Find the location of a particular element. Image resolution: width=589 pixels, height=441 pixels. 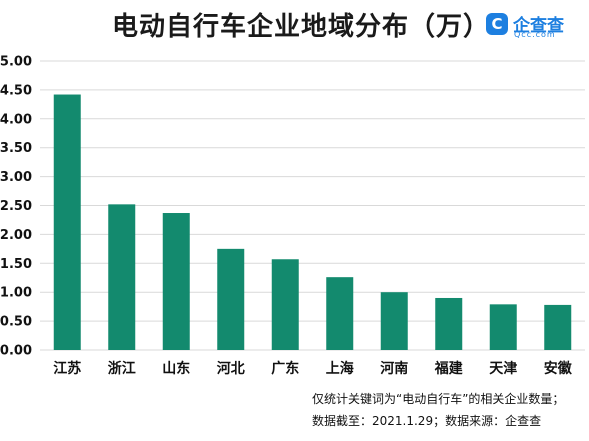

x-tick-label: 广东 is located at coordinates (285, 368).